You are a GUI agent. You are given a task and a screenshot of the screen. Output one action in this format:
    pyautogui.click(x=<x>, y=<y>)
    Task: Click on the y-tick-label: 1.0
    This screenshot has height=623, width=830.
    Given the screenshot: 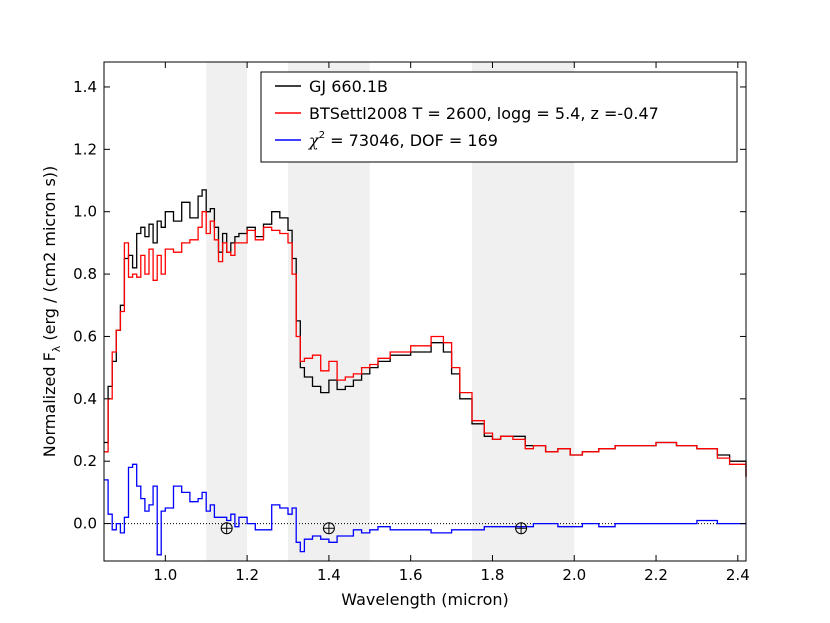 What is the action you would take?
    pyautogui.click(x=85, y=212)
    